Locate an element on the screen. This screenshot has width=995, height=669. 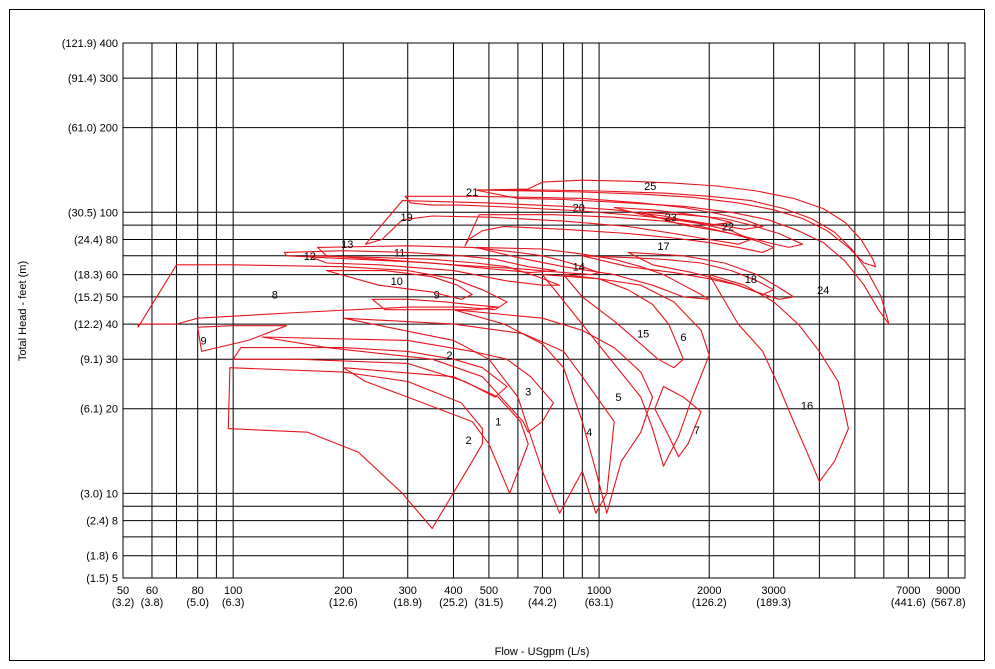
pump-curve-label: 3 is located at coordinates (528, 393).